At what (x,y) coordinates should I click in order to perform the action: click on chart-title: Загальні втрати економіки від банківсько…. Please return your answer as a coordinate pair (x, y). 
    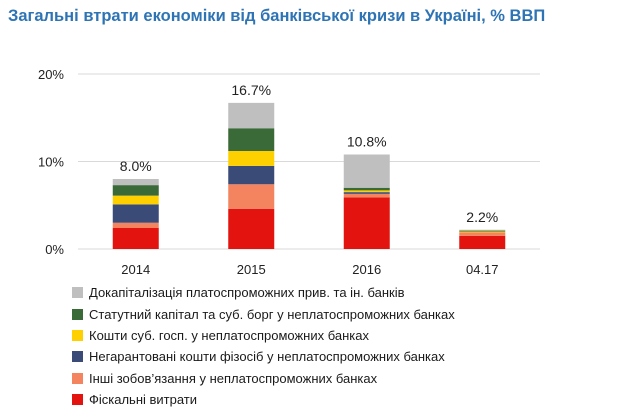
    Looking at the image, I should click on (277, 16).